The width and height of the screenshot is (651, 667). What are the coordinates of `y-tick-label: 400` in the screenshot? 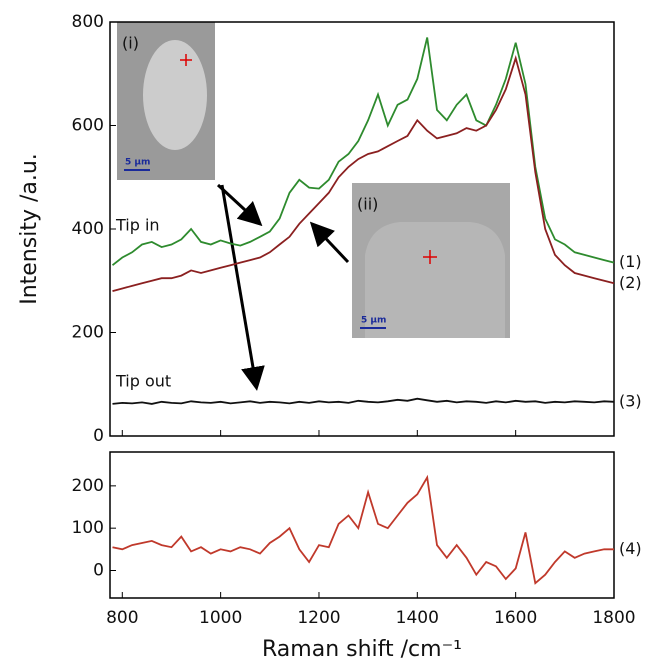 It's located at (88, 229).